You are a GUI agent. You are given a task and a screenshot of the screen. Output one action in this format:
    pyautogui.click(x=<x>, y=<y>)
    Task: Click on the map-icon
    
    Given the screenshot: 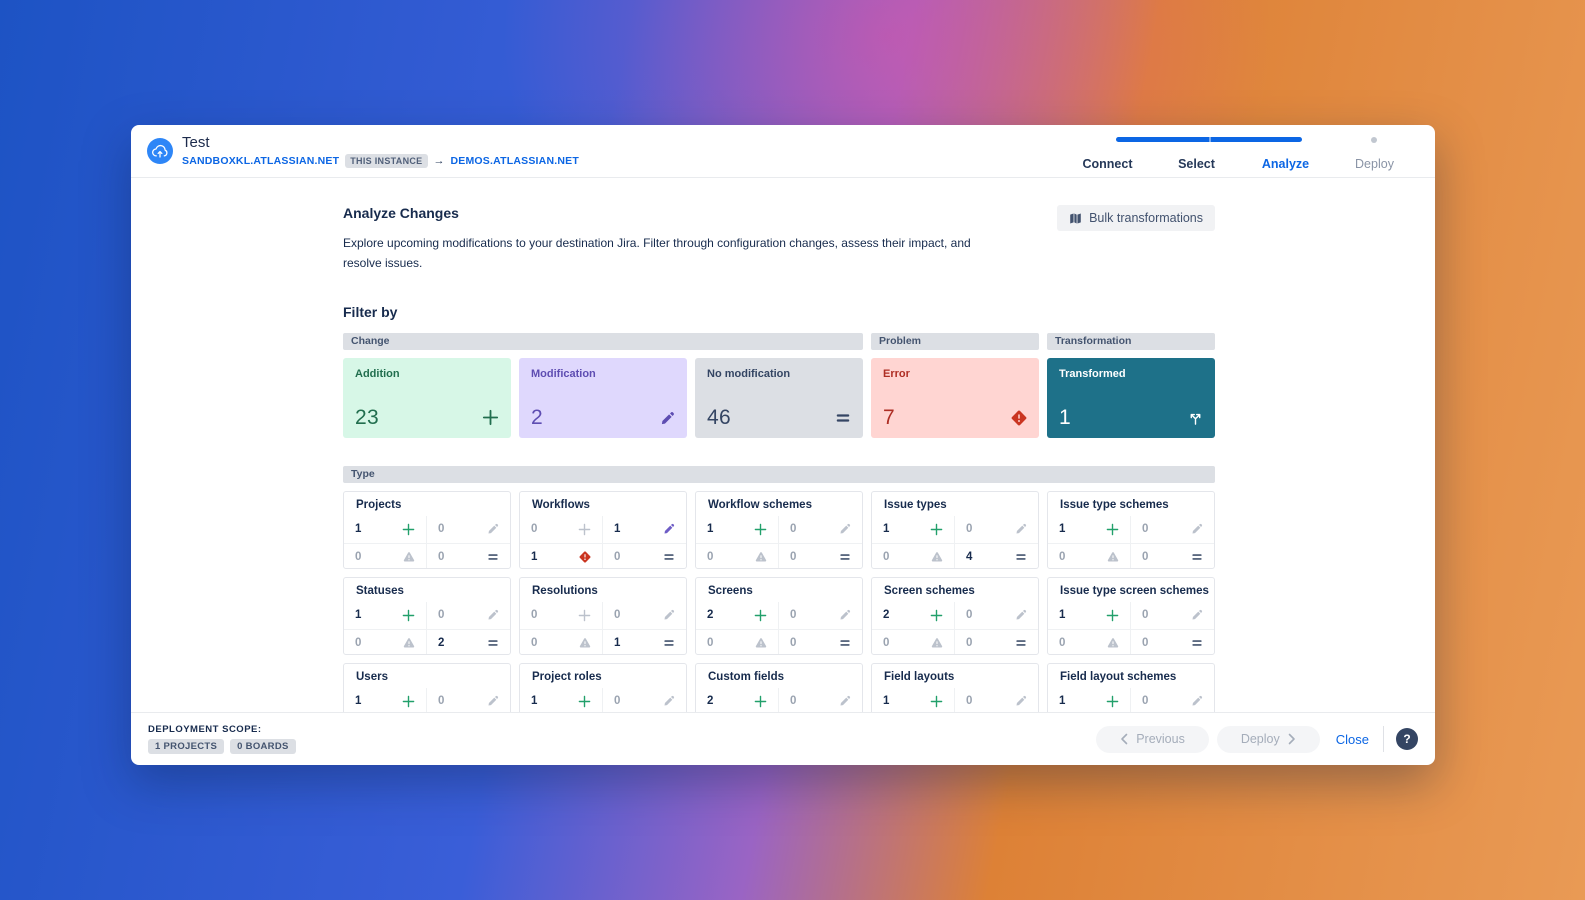 What is the action you would take?
    pyautogui.click(x=1075, y=218)
    